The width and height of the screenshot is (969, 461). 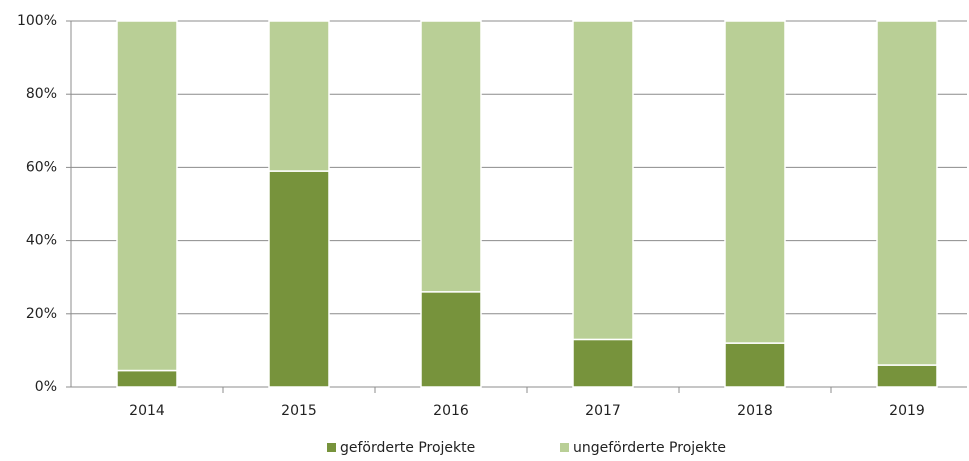 What do you see at coordinates (299, 411) in the screenshot?
I see `x-tick-label: 2015` at bounding box center [299, 411].